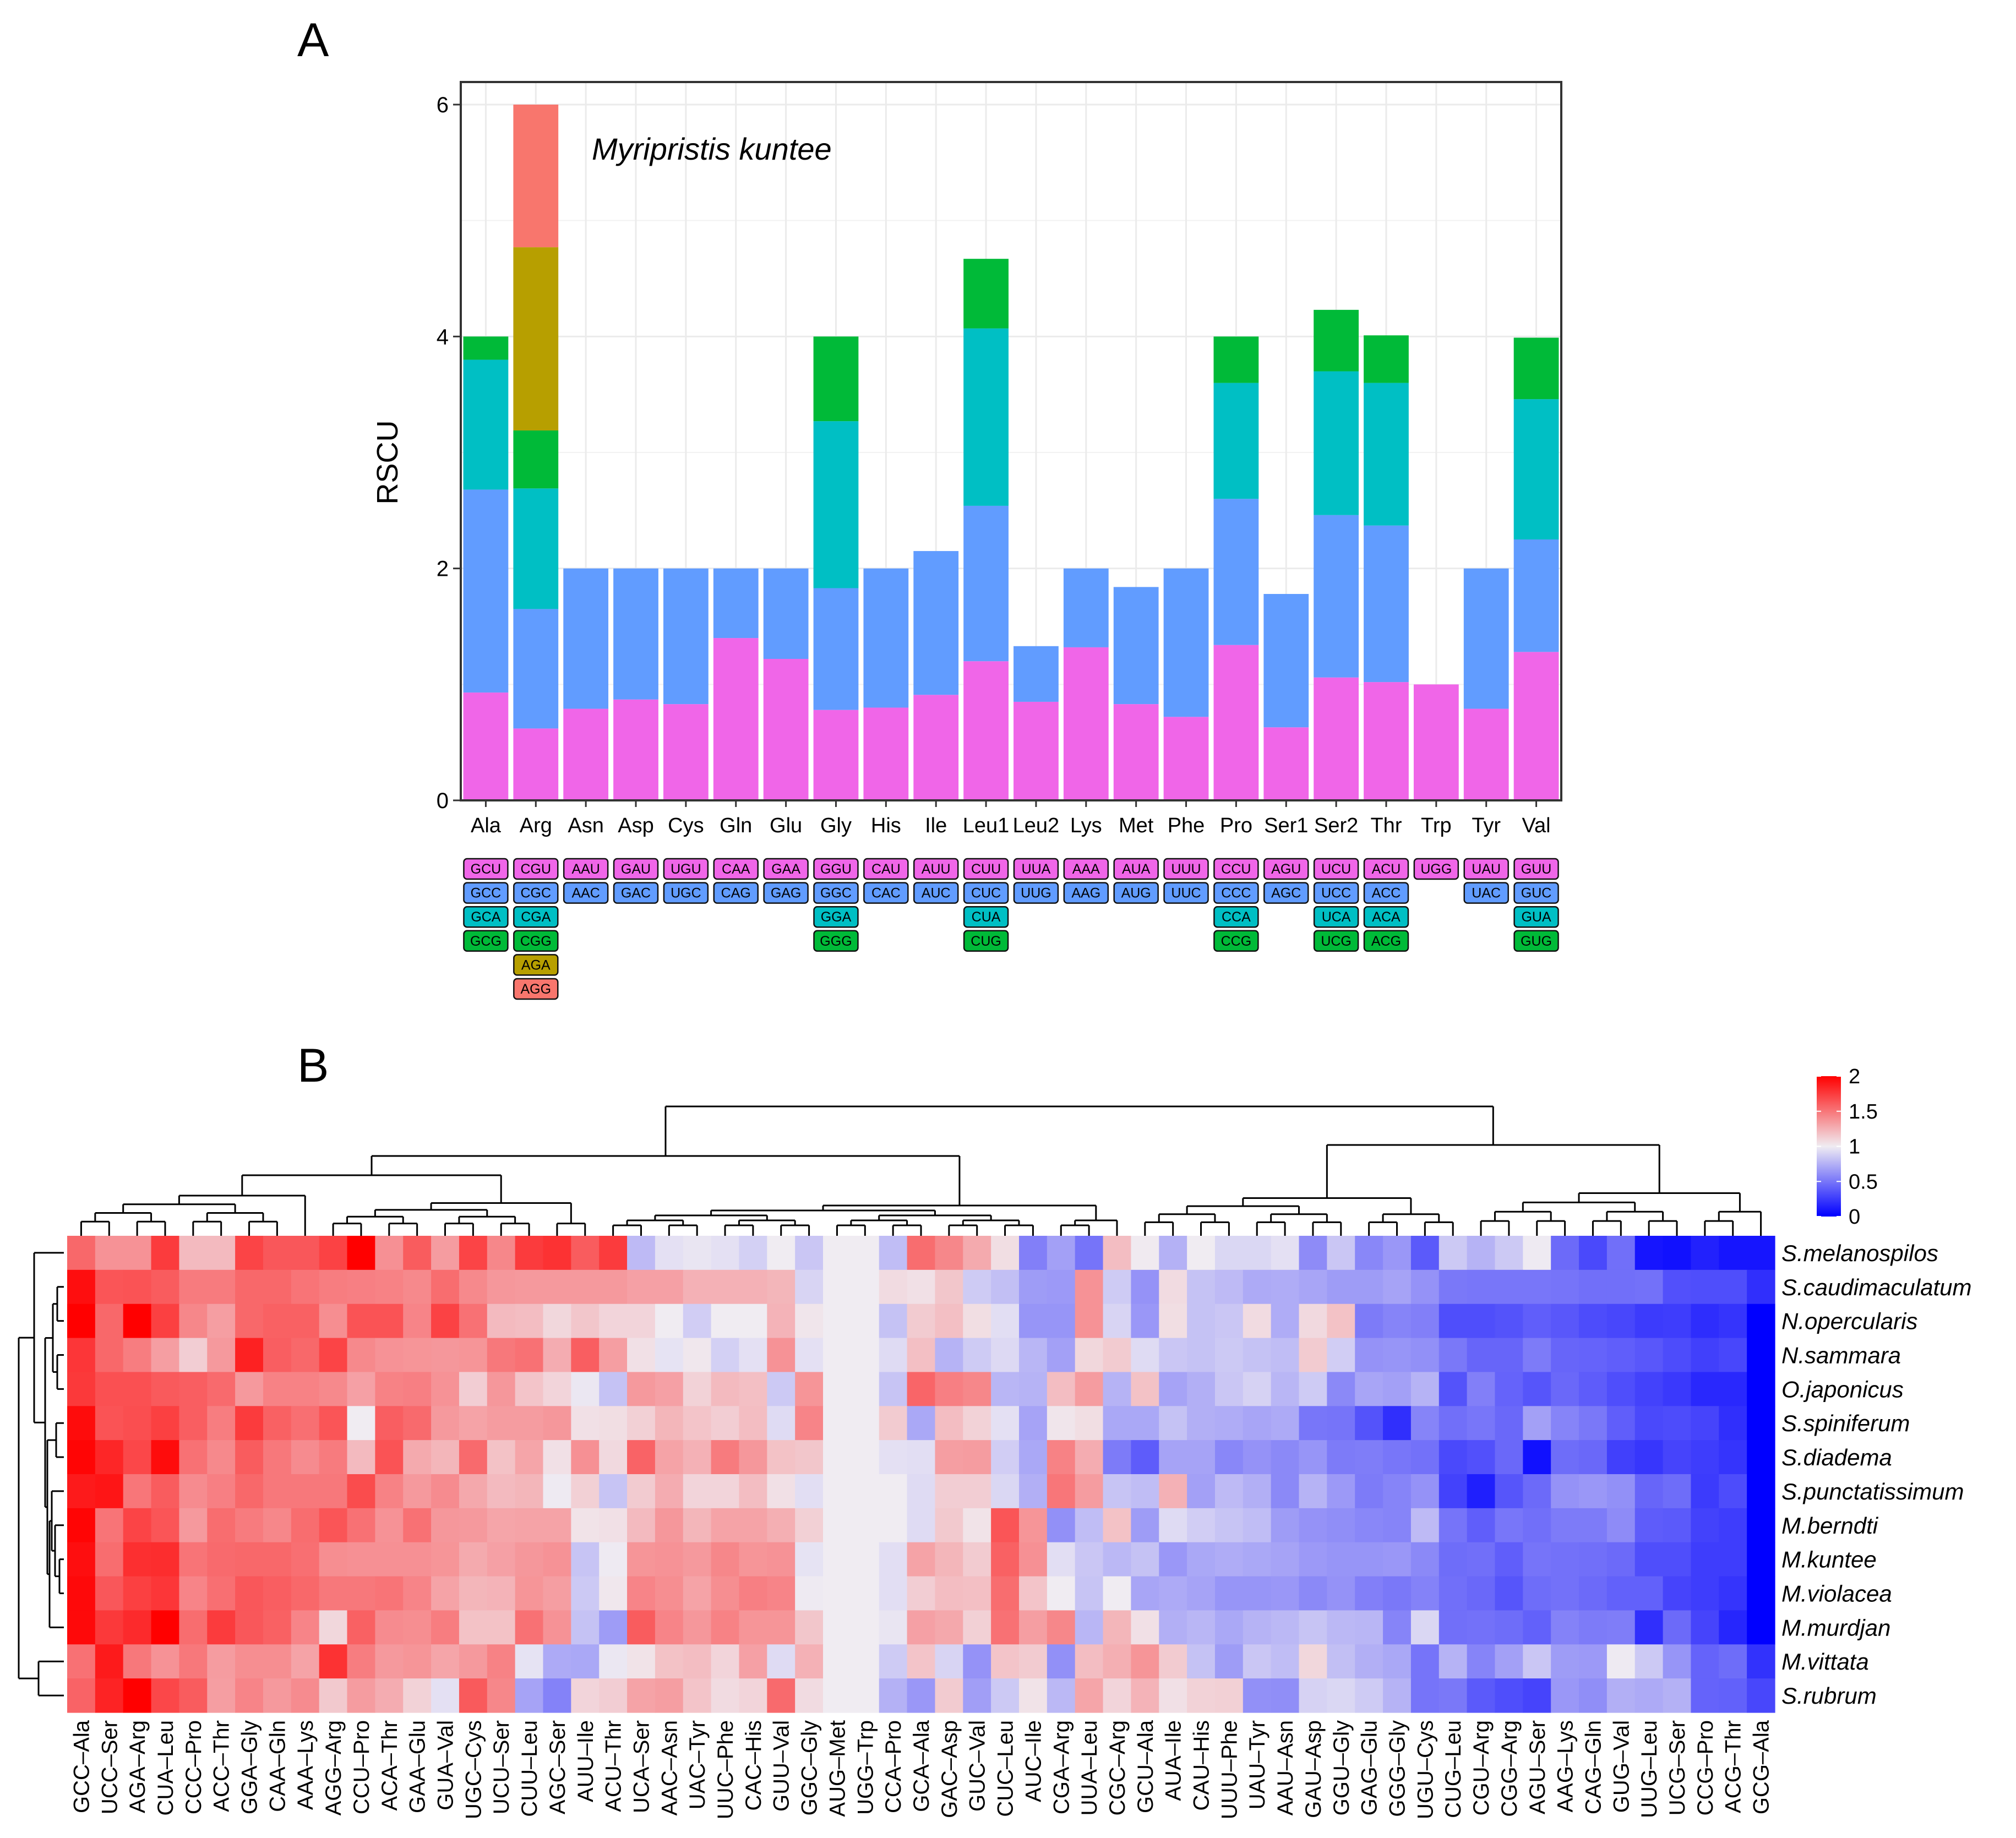 The width and height of the screenshot is (2016, 1838). What do you see at coordinates (1649, 1769) in the screenshot?
I see `codon-column-label: UUG–Leu` at bounding box center [1649, 1769].